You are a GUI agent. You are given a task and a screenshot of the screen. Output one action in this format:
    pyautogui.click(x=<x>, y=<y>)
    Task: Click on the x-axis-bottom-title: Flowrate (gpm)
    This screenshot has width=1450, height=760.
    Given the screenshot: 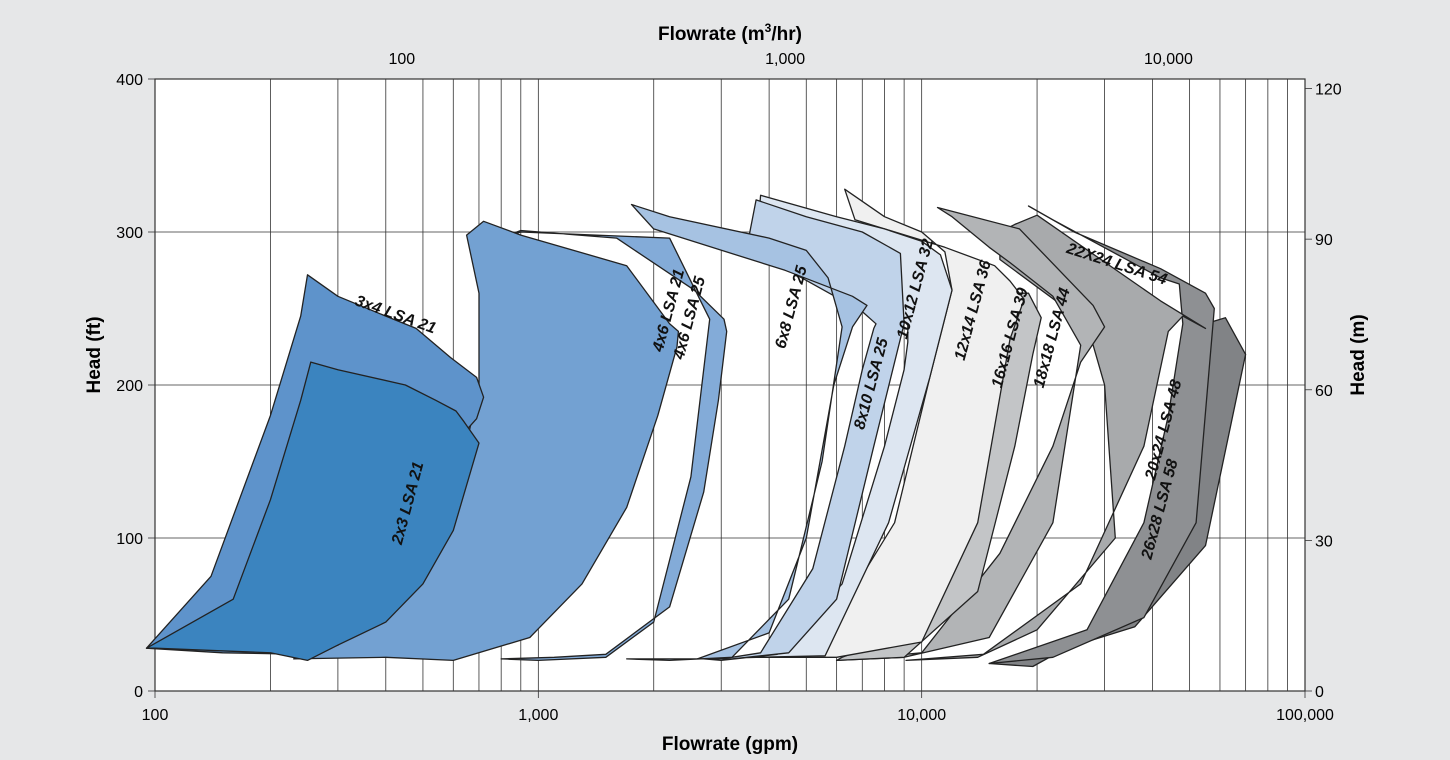 What is the action you would take?
    pyautogui.click(x=730, y=744)
    